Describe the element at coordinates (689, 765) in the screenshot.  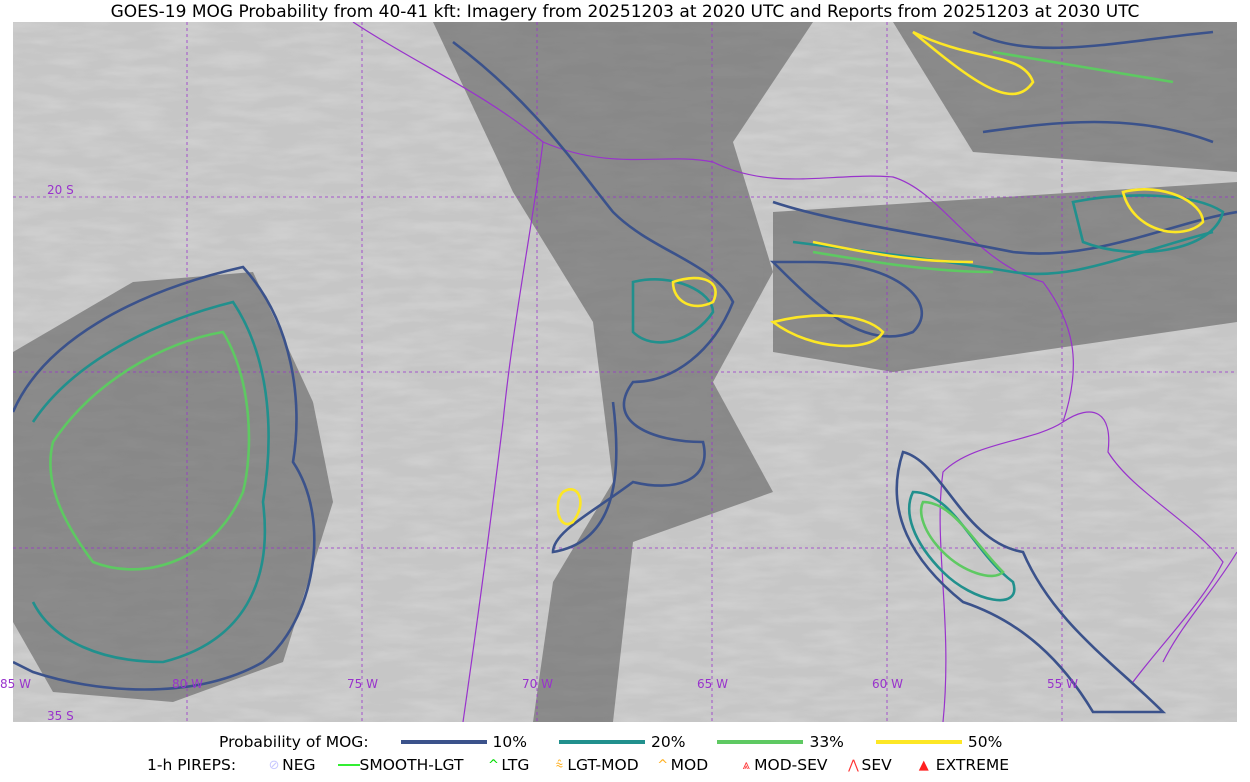
I see `pirep-label-mod: MOD` at that location.